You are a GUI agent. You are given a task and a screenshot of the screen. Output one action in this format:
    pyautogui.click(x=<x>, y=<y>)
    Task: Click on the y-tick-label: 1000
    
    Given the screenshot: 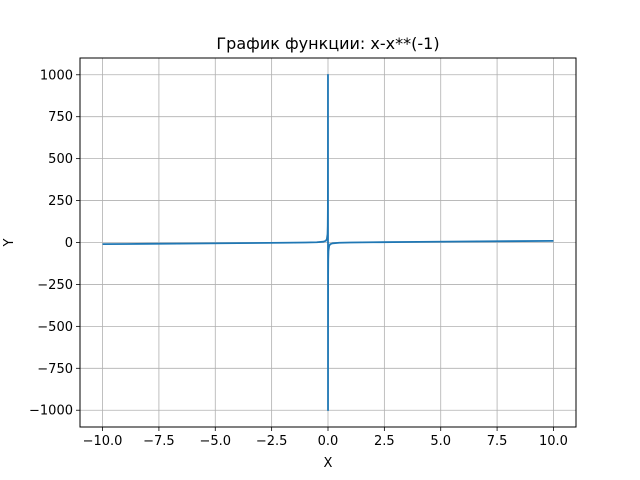 What is the action you would take?
    pyautogui.click(x=56, y=75)
    